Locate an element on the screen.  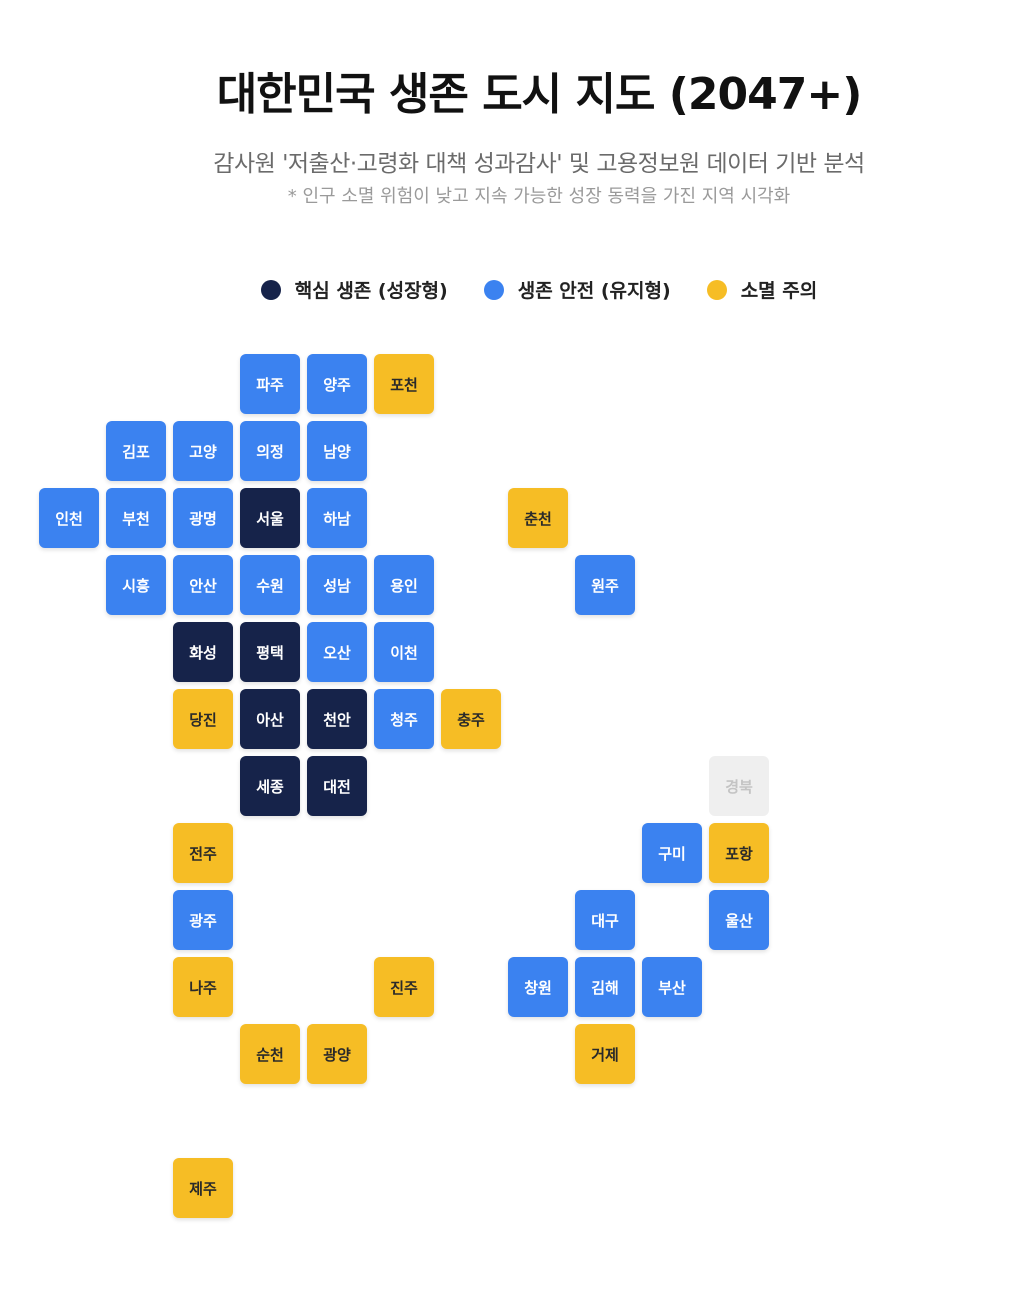
tile-label: 평택 is located at coordinates (270, 652).